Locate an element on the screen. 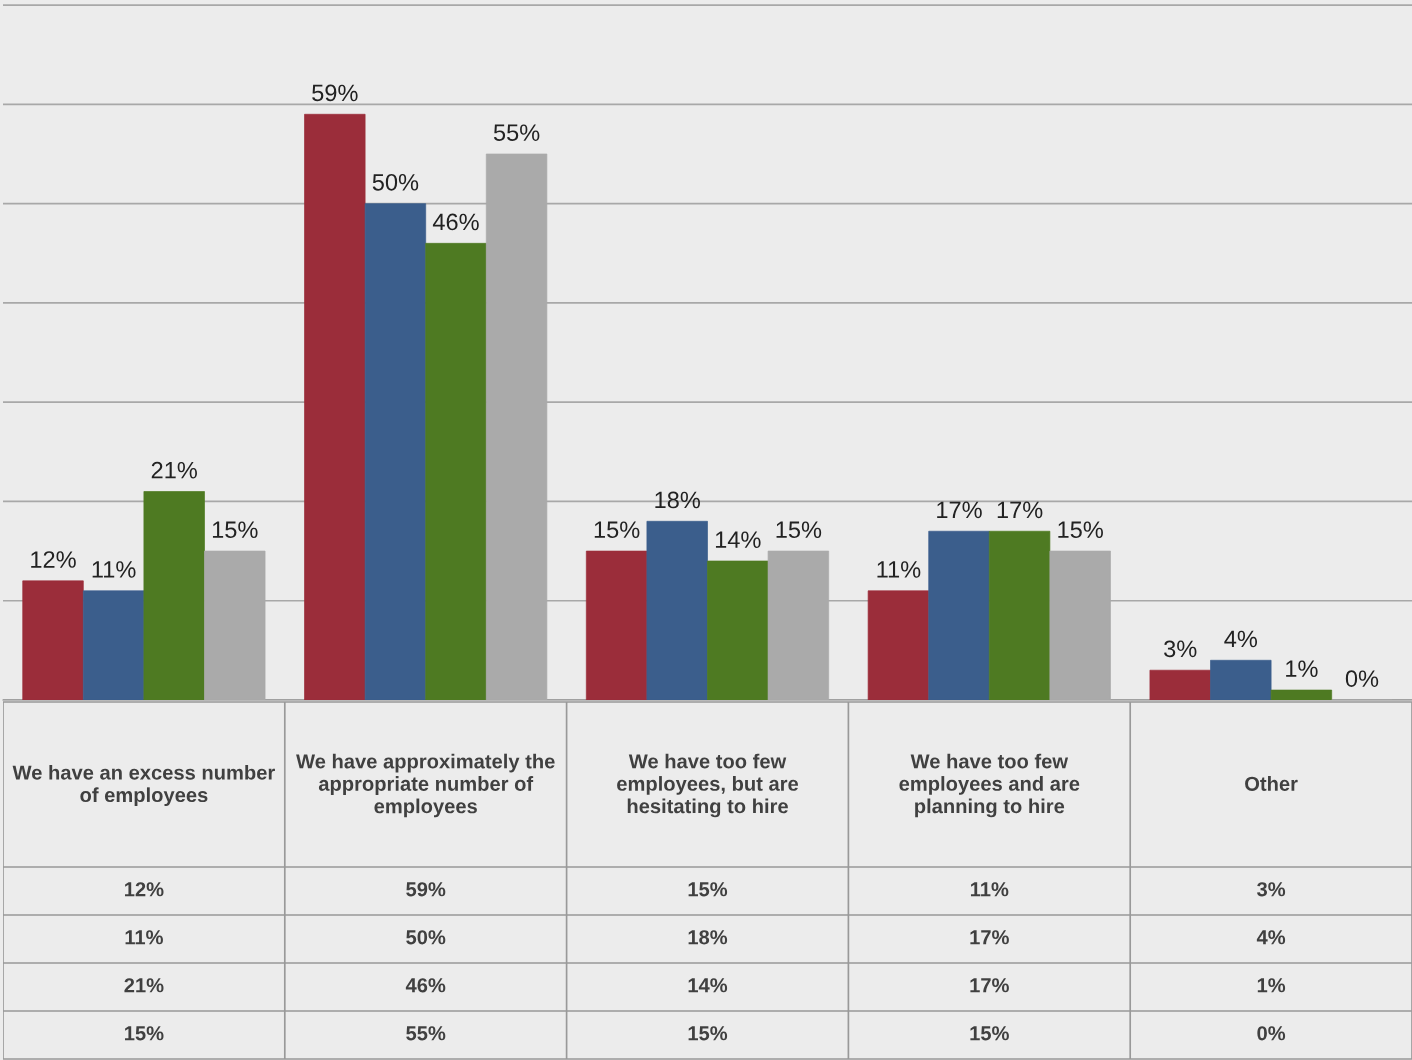  text: 4% is located at coordinates (1241, 639).